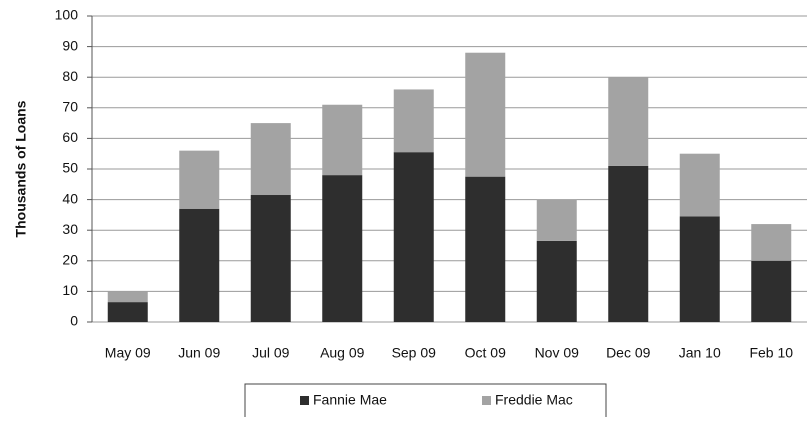 The image size is (807, 422). What do you see at coordinates (70, 137) in the screenshot?
I see `y-tick-label: 60` at bounding box center [70, 137].